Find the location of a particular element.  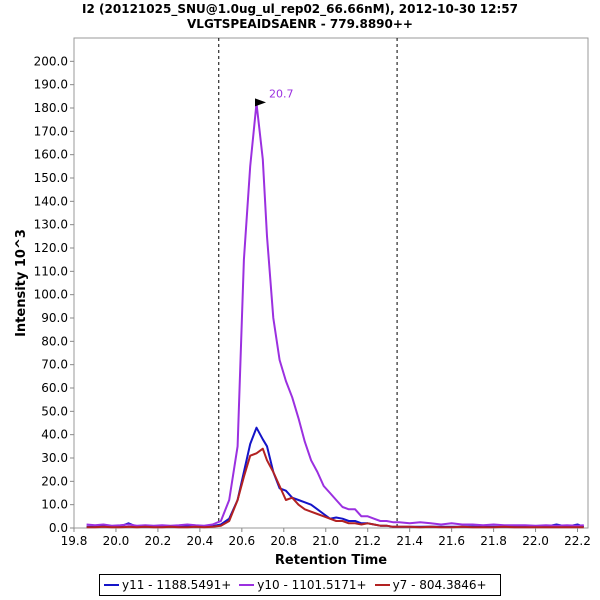

y-tick-label: 80.0 is located at coordinates (54, 341).